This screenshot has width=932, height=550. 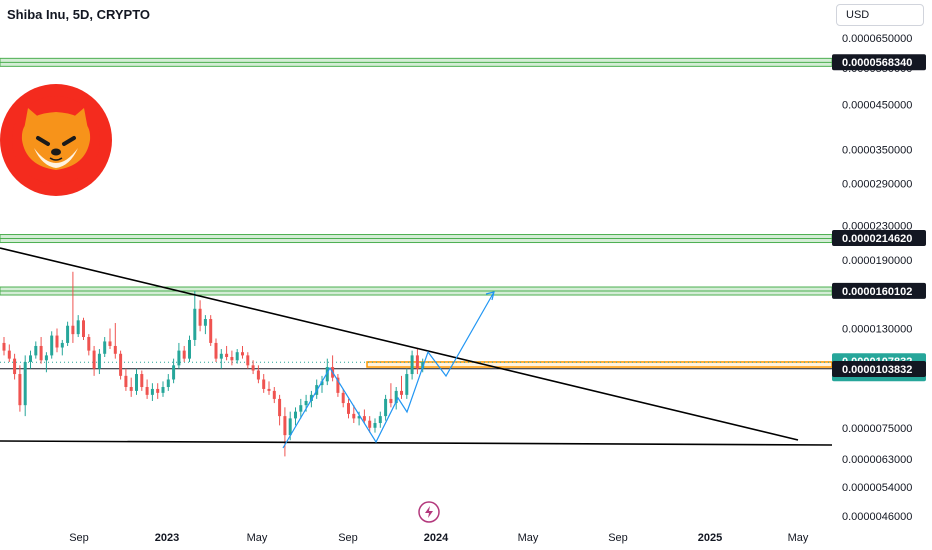 What do you see at coordinates (877, 429) in the screenshot?
I see `y-tick-label: 0.0000075000` at bounding box center [877, 429].